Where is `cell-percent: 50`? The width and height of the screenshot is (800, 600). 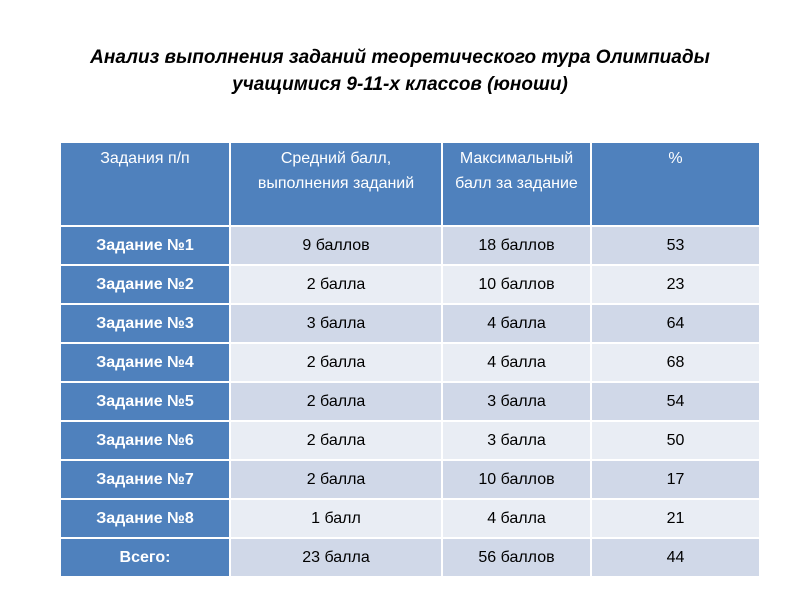 cell-percent: 50 is located at coordinates (675, 440).